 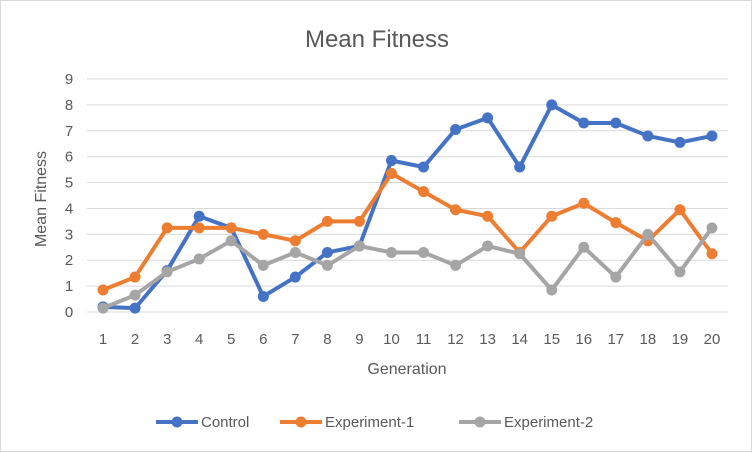 I want to click on x-tick-label: 12, so click(x=455, y=339).